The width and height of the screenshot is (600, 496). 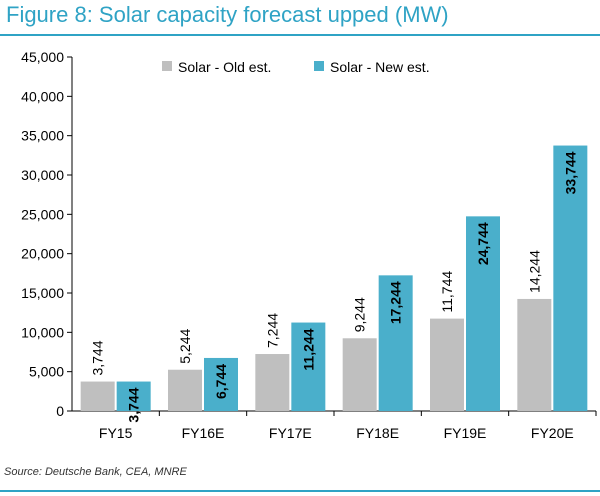 What do you see at coordinates (377, 433) in the screenshot?
I see `x-tick-label: FY18E` at bounding box center [377, 433].